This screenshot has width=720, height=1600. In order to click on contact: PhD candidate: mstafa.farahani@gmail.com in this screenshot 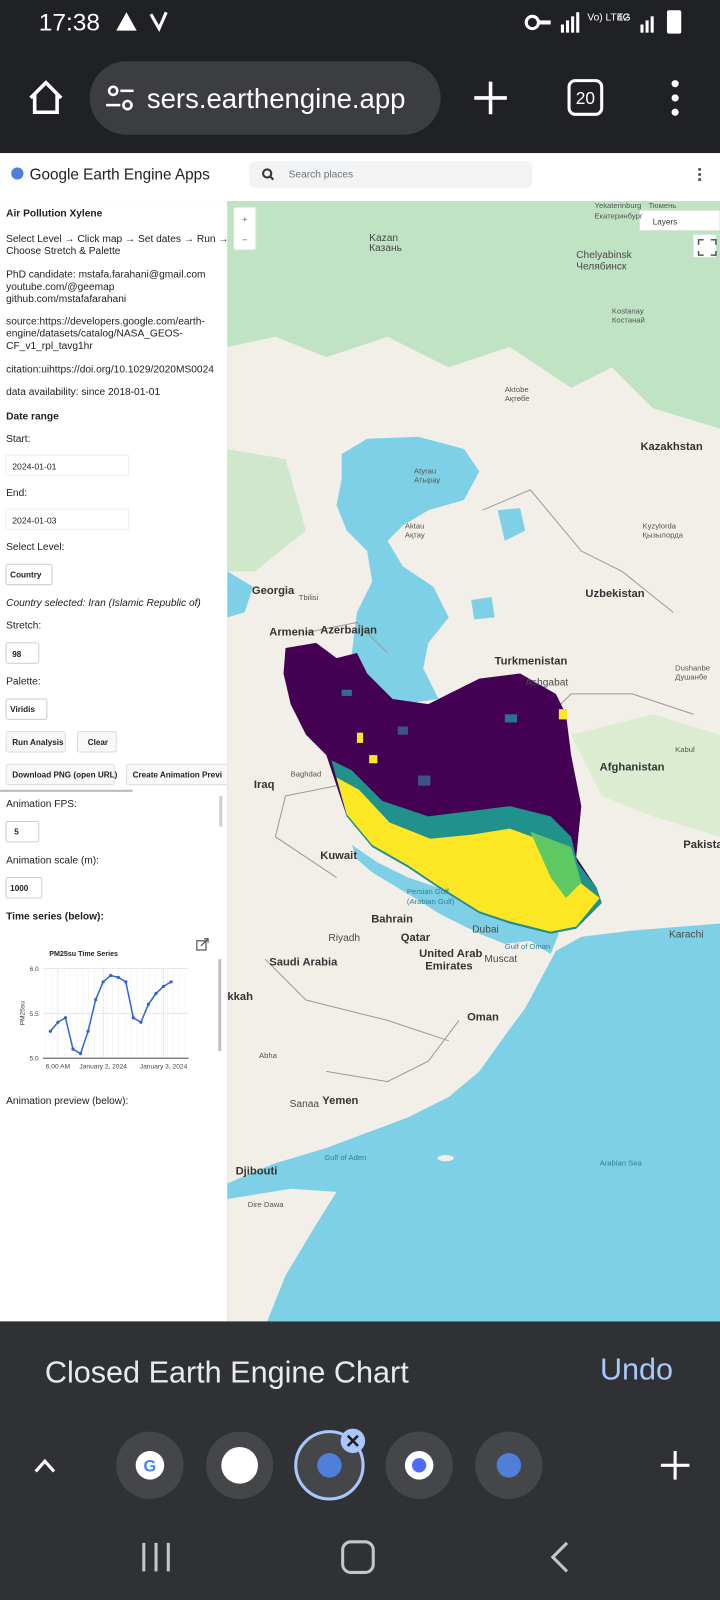, I will do `click(105, 275)`.